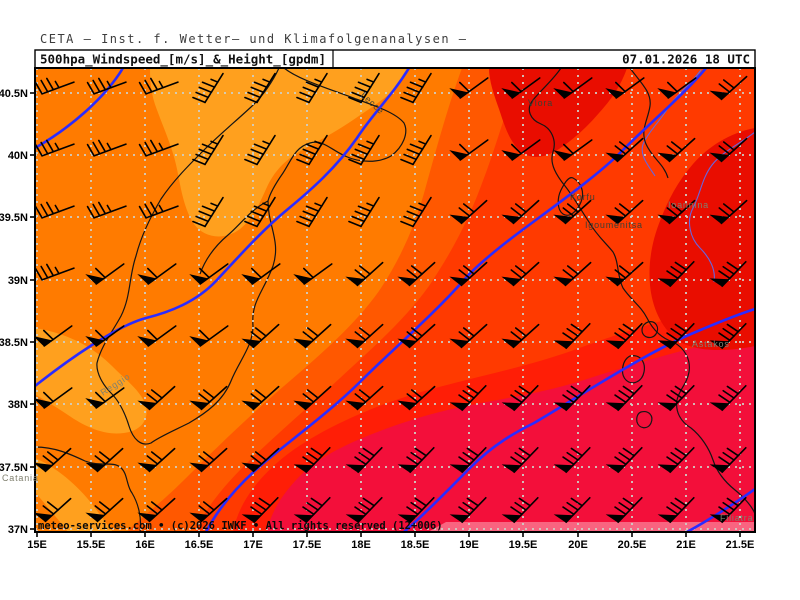  What do you see at coordinates (18, 281) in the screenshot?
I see `lat-label-39N: 39N` at bounding box center [18, 281].